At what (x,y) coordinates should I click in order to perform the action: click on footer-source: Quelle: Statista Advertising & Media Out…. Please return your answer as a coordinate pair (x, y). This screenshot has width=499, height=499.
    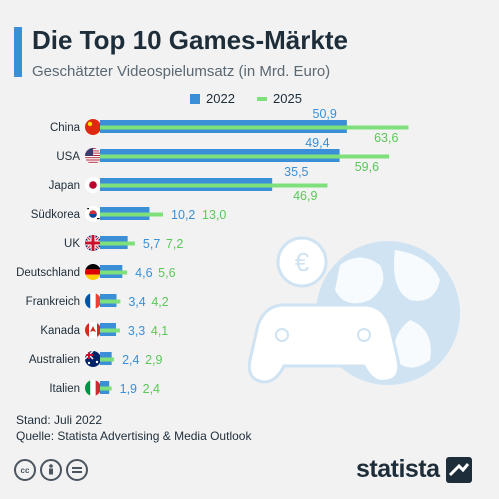
    Looking at the image, I should click on (134, 436).